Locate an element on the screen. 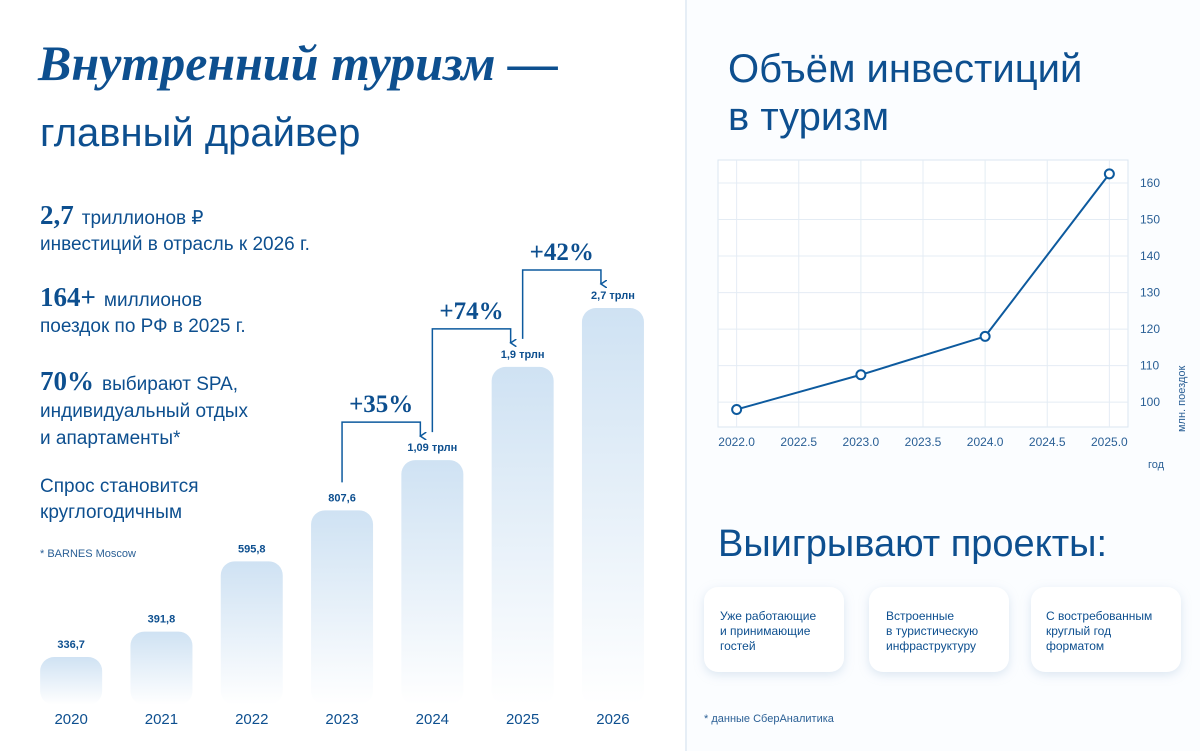 This screenshot has height=751, width=1200. fact-figure: 70% is located at coordinates (67, 381).